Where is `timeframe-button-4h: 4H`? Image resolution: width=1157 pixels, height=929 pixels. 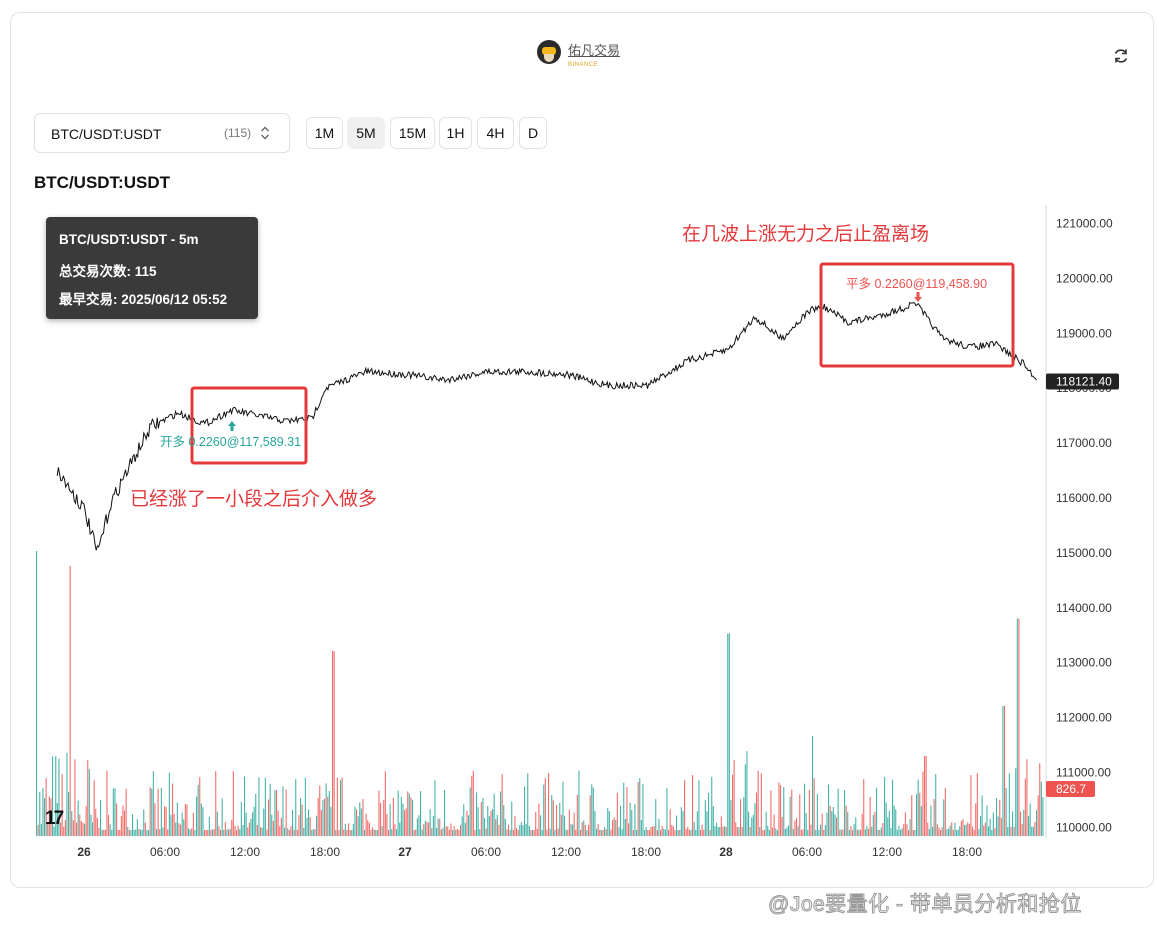
timeframe-button-4h: 4H is located at coordinates (495, 133).